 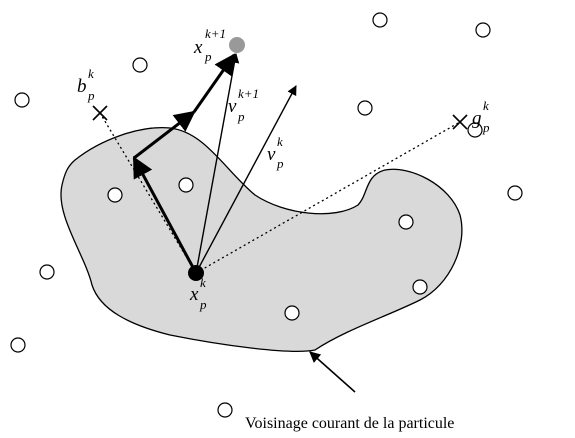 I want to click on label-g: g k p, so click(x=481, y=116).